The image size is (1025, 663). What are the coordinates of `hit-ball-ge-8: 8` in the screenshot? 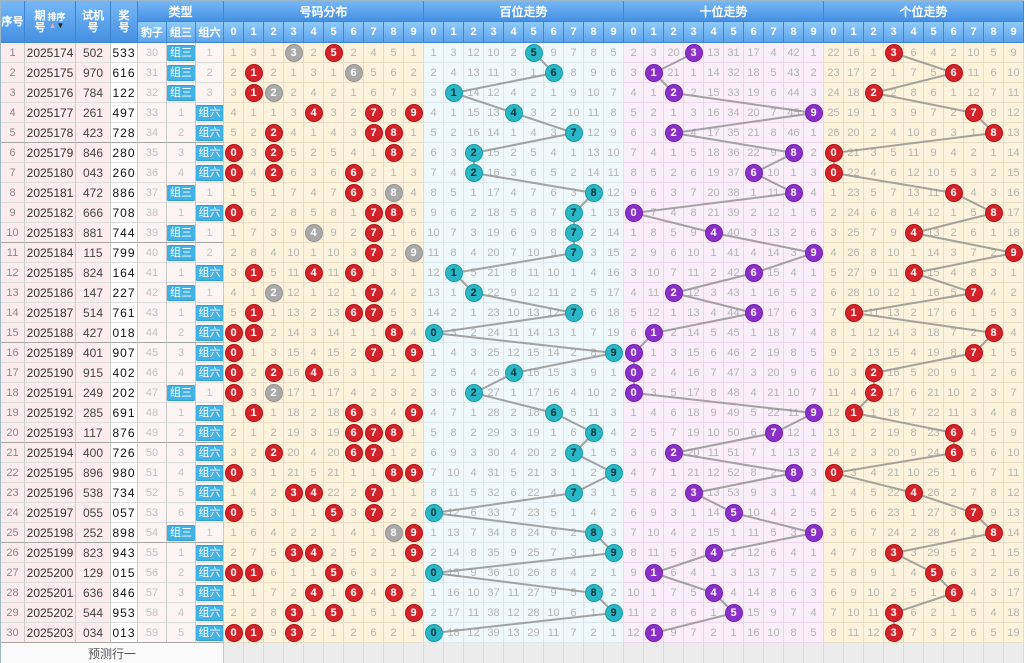 It's located at (993, 132).